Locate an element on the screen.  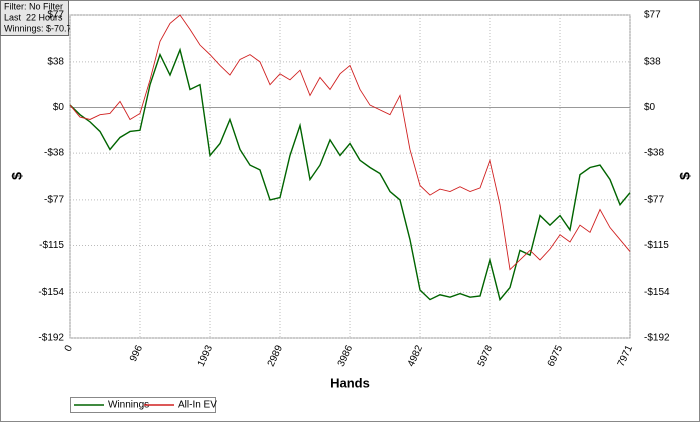
y-tick-label: $38 is located at coordinates (55, 61).